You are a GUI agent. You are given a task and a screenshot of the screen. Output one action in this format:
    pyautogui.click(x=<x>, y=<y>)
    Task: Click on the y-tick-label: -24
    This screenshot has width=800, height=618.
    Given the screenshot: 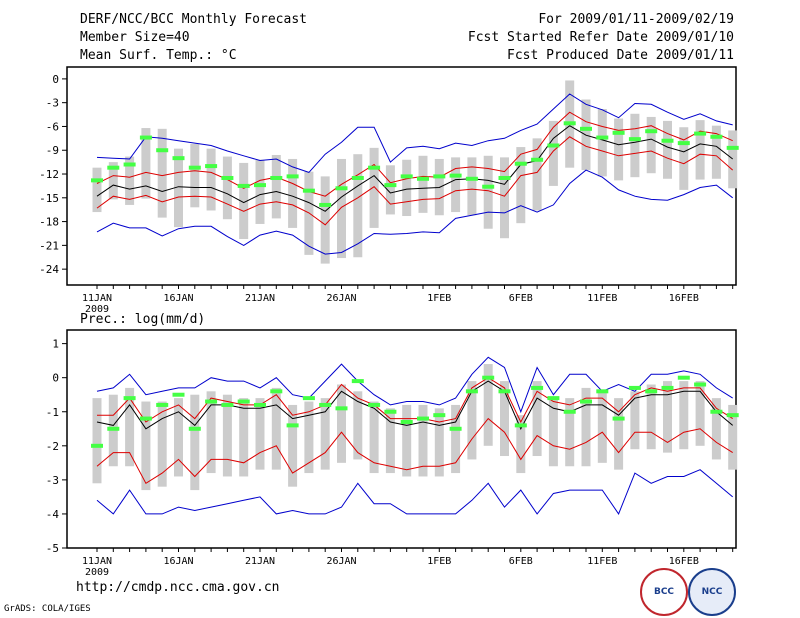 What is the action you would take?
    pyautogui.click(x=49, y=269)
    